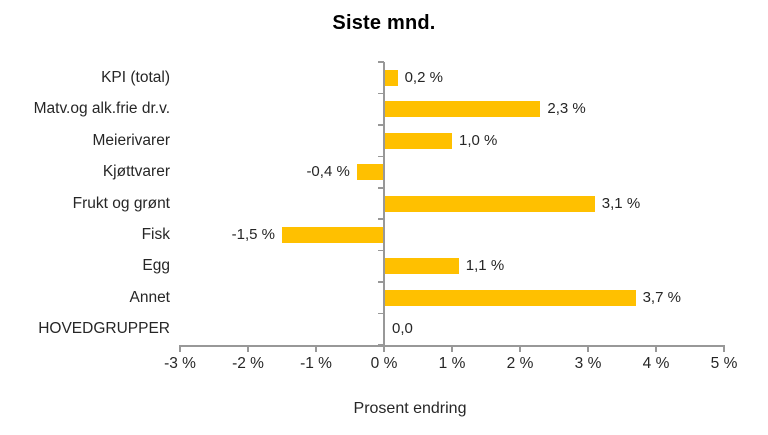 This screenshot has height=435, width=768. What do you see at coordinates (101, 109) in the screenshot?
I see `category-label: Matv.og alk.frie dr.v.` at bounding box center [101, 109].